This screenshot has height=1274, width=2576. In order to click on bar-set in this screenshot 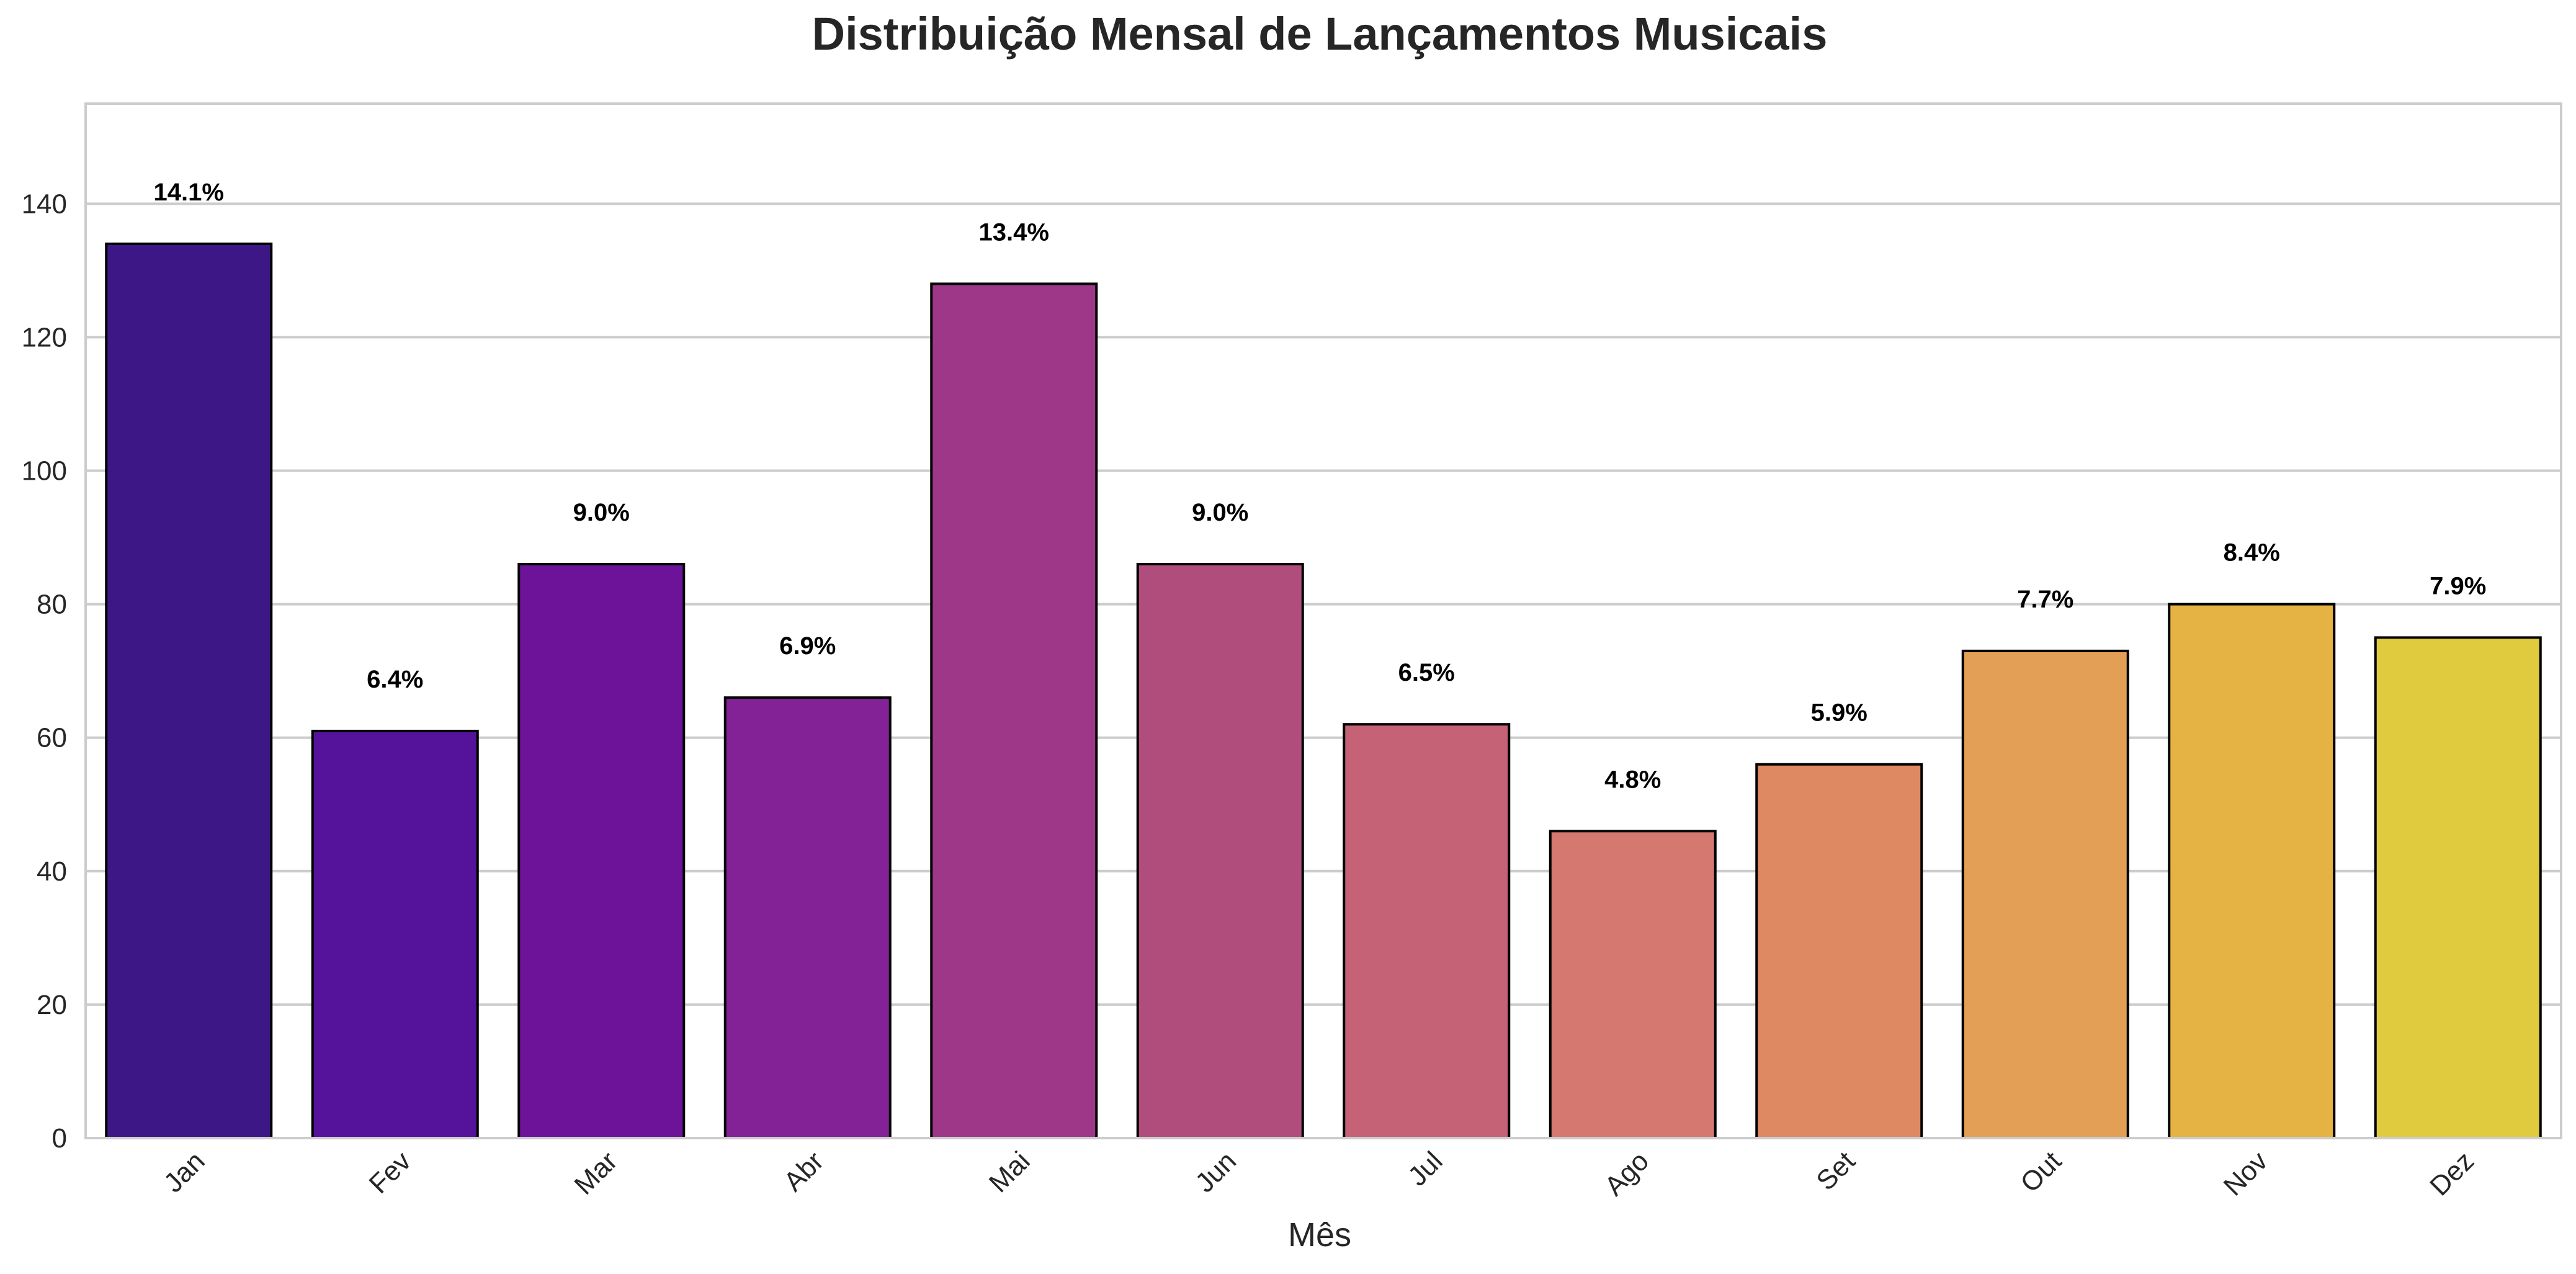, I will do `click(1839, 951)`.